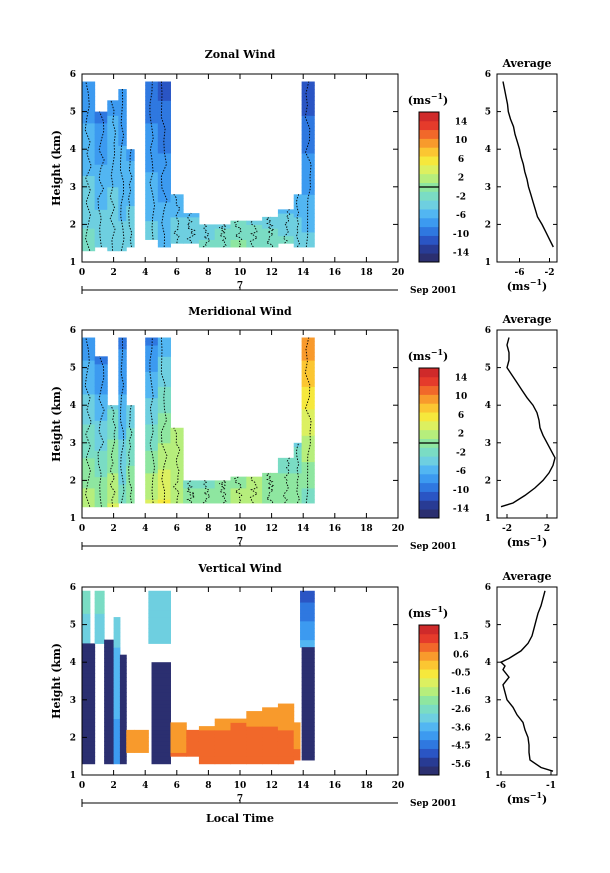 The image size is (610, 873). I want to click on colorbar-tick-label: -4.5, so click(460, 747).